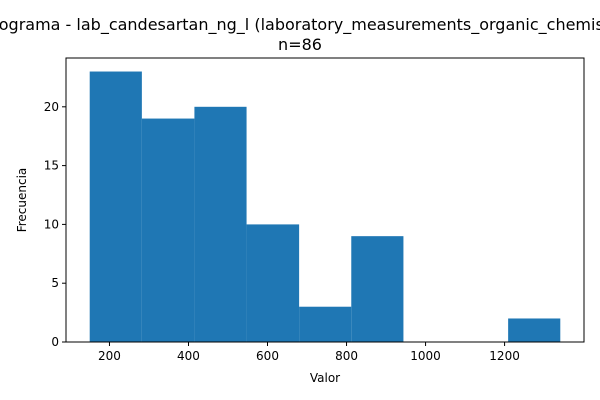 This screenshot has height=400, width=600. I want to click on y-axis-ticks: 0 5 10 15 20, so click(55, 224).